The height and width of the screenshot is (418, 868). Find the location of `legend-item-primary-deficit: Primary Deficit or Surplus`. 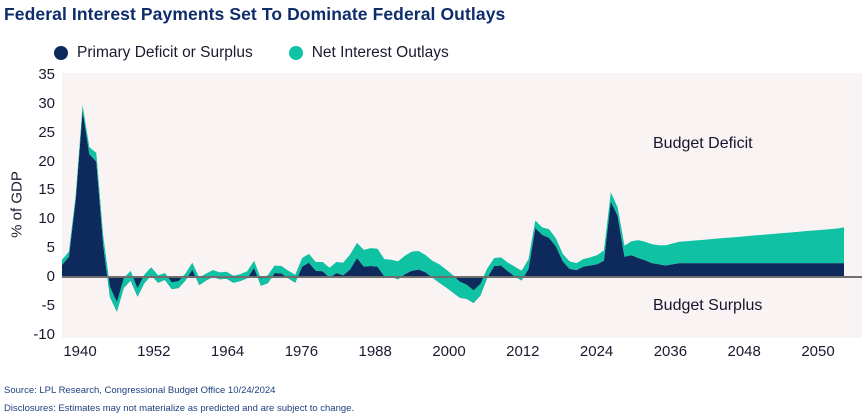

legend-item-primary-deficit: Primary Deficit or Surplus is located at coordinates (153, 53).